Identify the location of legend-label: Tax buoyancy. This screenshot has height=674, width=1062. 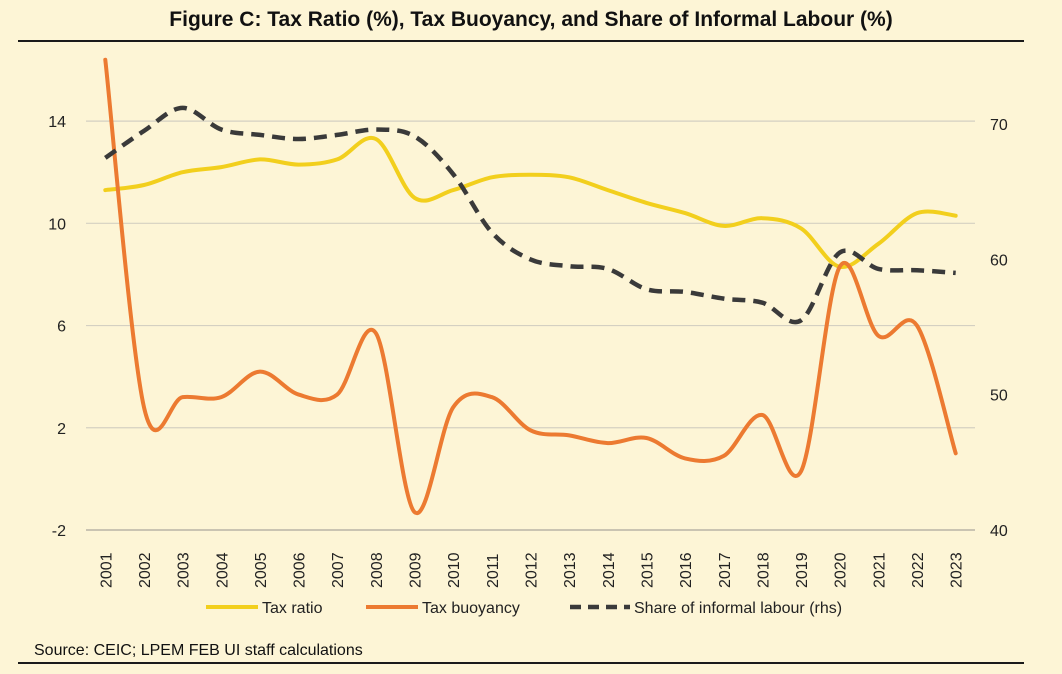
(471, 608).